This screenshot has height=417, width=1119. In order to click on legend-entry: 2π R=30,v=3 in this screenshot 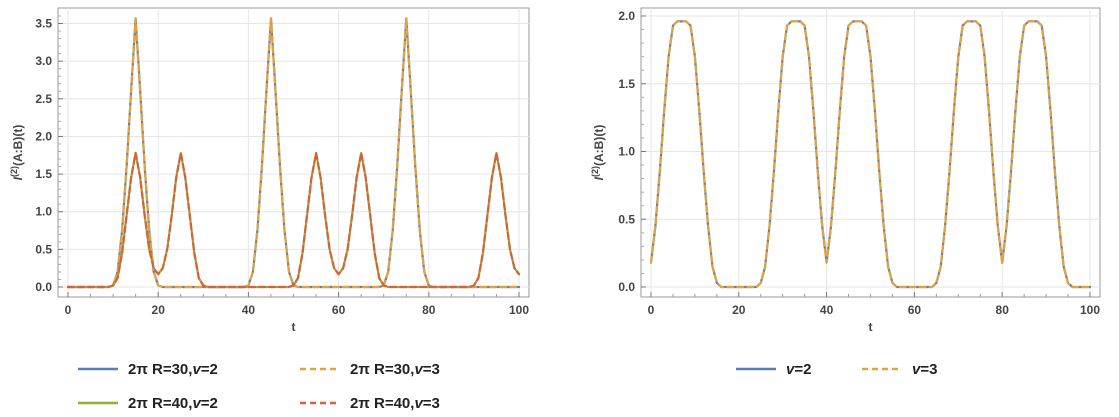, I will do `click(370, 369)`.